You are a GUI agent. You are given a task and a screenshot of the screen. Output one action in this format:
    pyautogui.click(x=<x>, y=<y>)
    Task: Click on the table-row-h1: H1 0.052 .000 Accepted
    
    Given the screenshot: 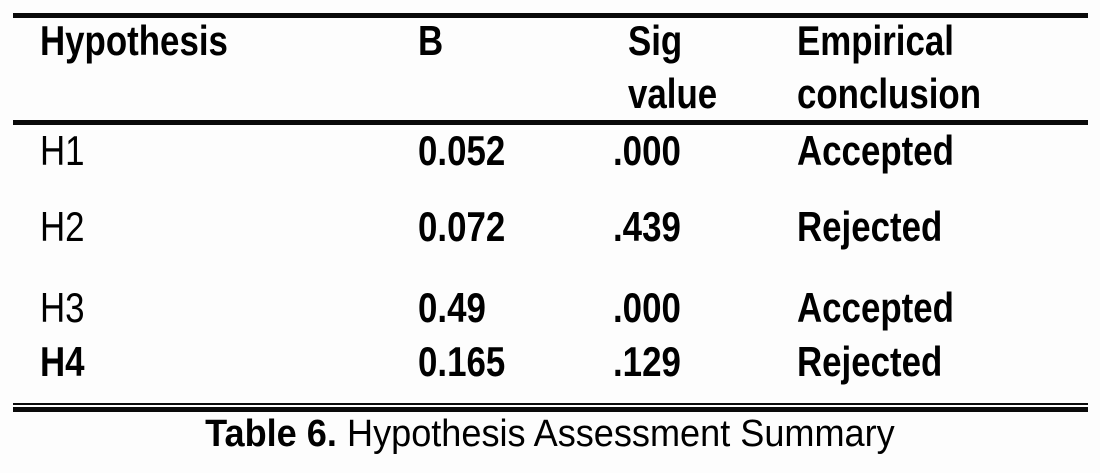 What is the action you would take?
    pyautogui.click(x=550, y=151)
    